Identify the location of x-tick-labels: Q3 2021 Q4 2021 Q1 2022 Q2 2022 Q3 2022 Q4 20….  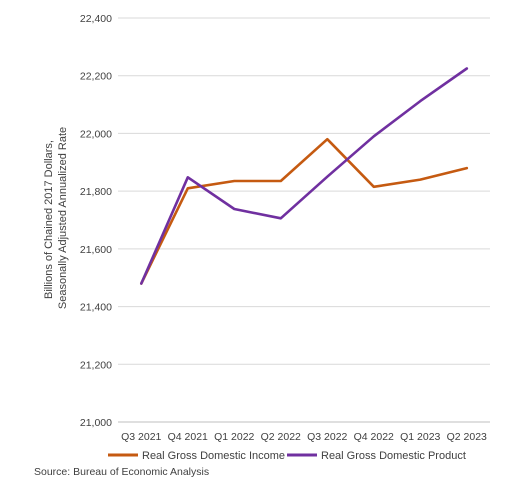
(304, 437).